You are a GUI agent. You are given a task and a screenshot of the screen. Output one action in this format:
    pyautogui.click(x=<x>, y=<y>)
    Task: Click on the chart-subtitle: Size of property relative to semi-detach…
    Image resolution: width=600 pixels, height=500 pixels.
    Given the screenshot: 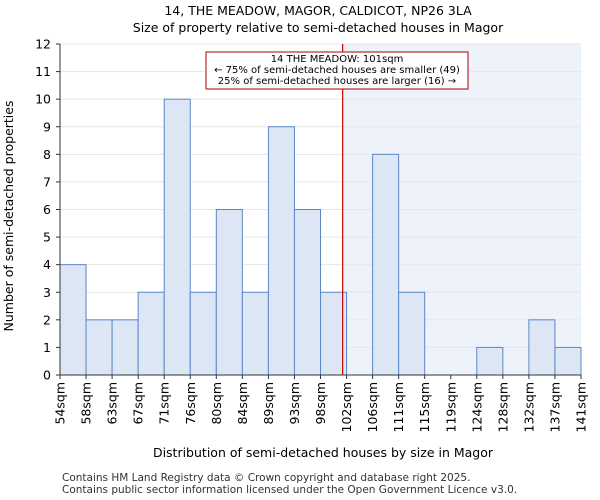 What is the action you would take?
    pyautogui.click(x=318, y=27)
    